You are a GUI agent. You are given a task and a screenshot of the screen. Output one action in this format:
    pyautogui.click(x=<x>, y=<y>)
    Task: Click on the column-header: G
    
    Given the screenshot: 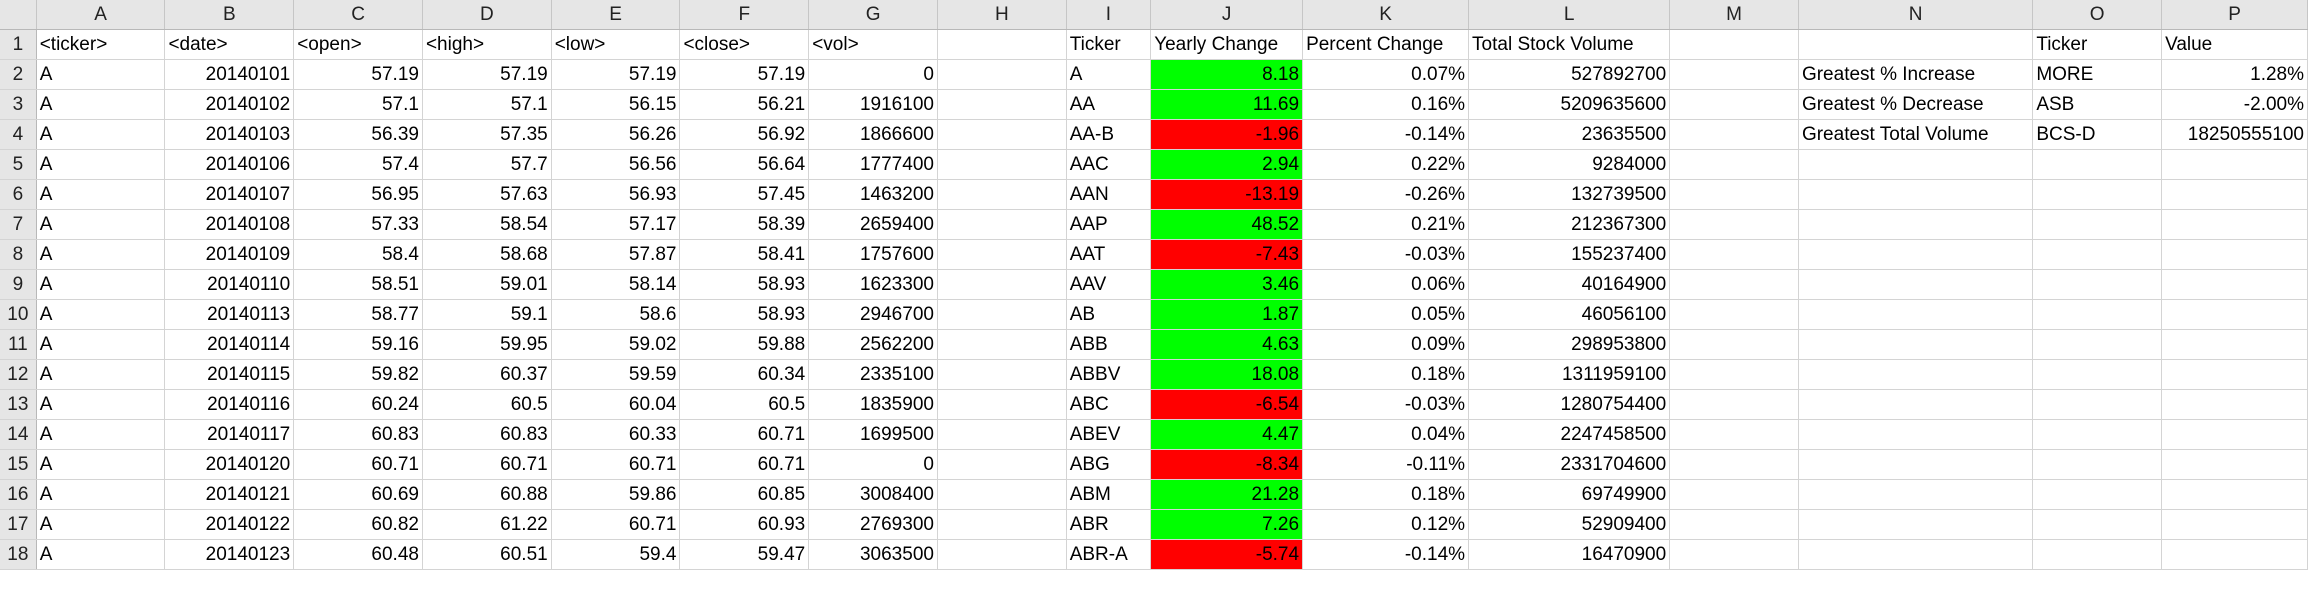 What is the action you would take?
    pyautogui.click(x=873, y=15)
    